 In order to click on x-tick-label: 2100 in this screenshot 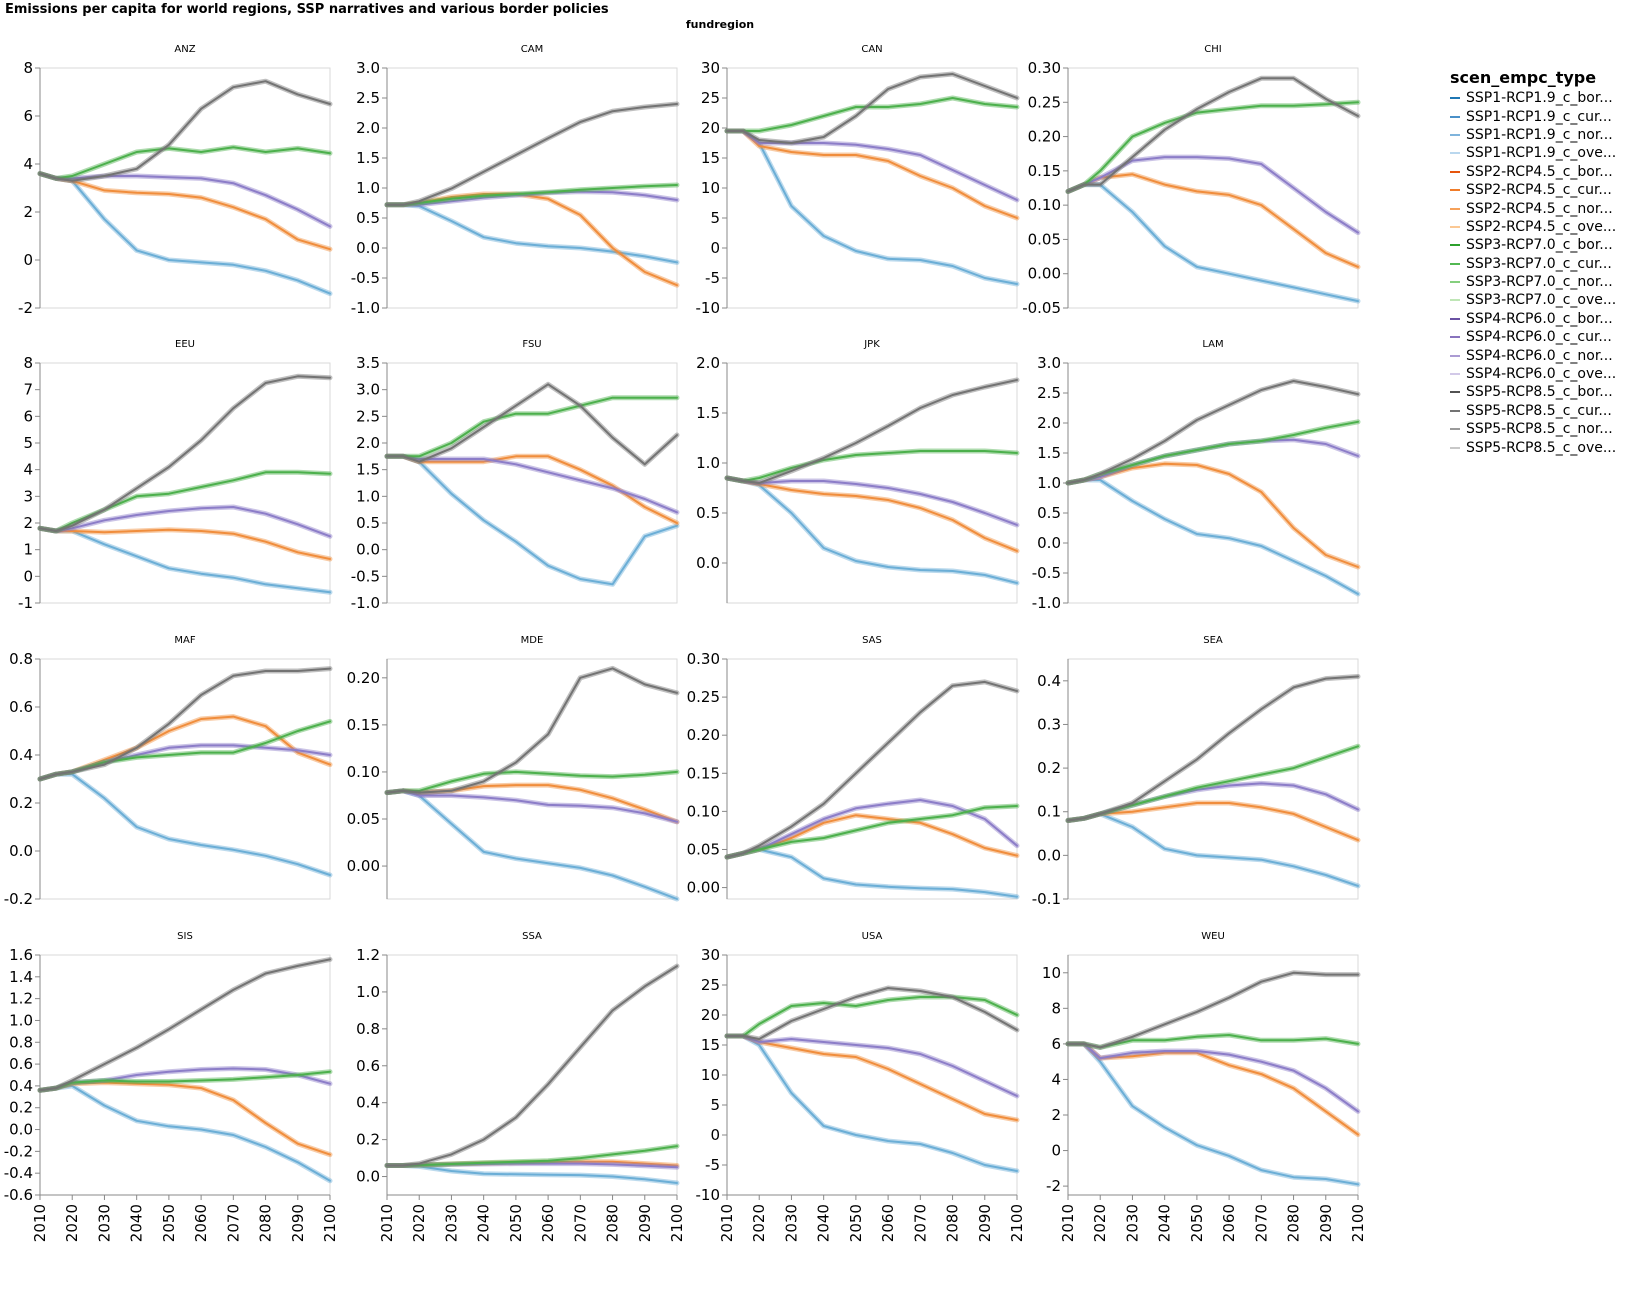, I will do `click(1358, 1223)`.